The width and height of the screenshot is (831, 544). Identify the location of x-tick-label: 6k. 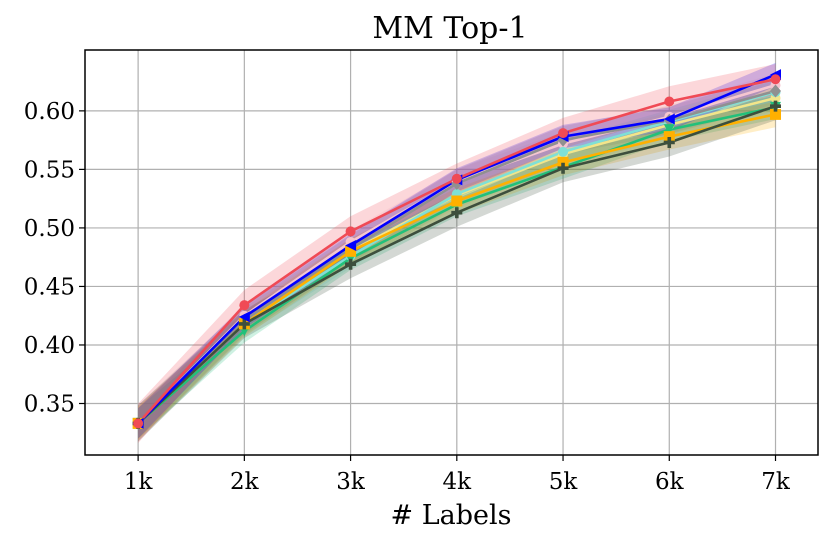
(670, 482).